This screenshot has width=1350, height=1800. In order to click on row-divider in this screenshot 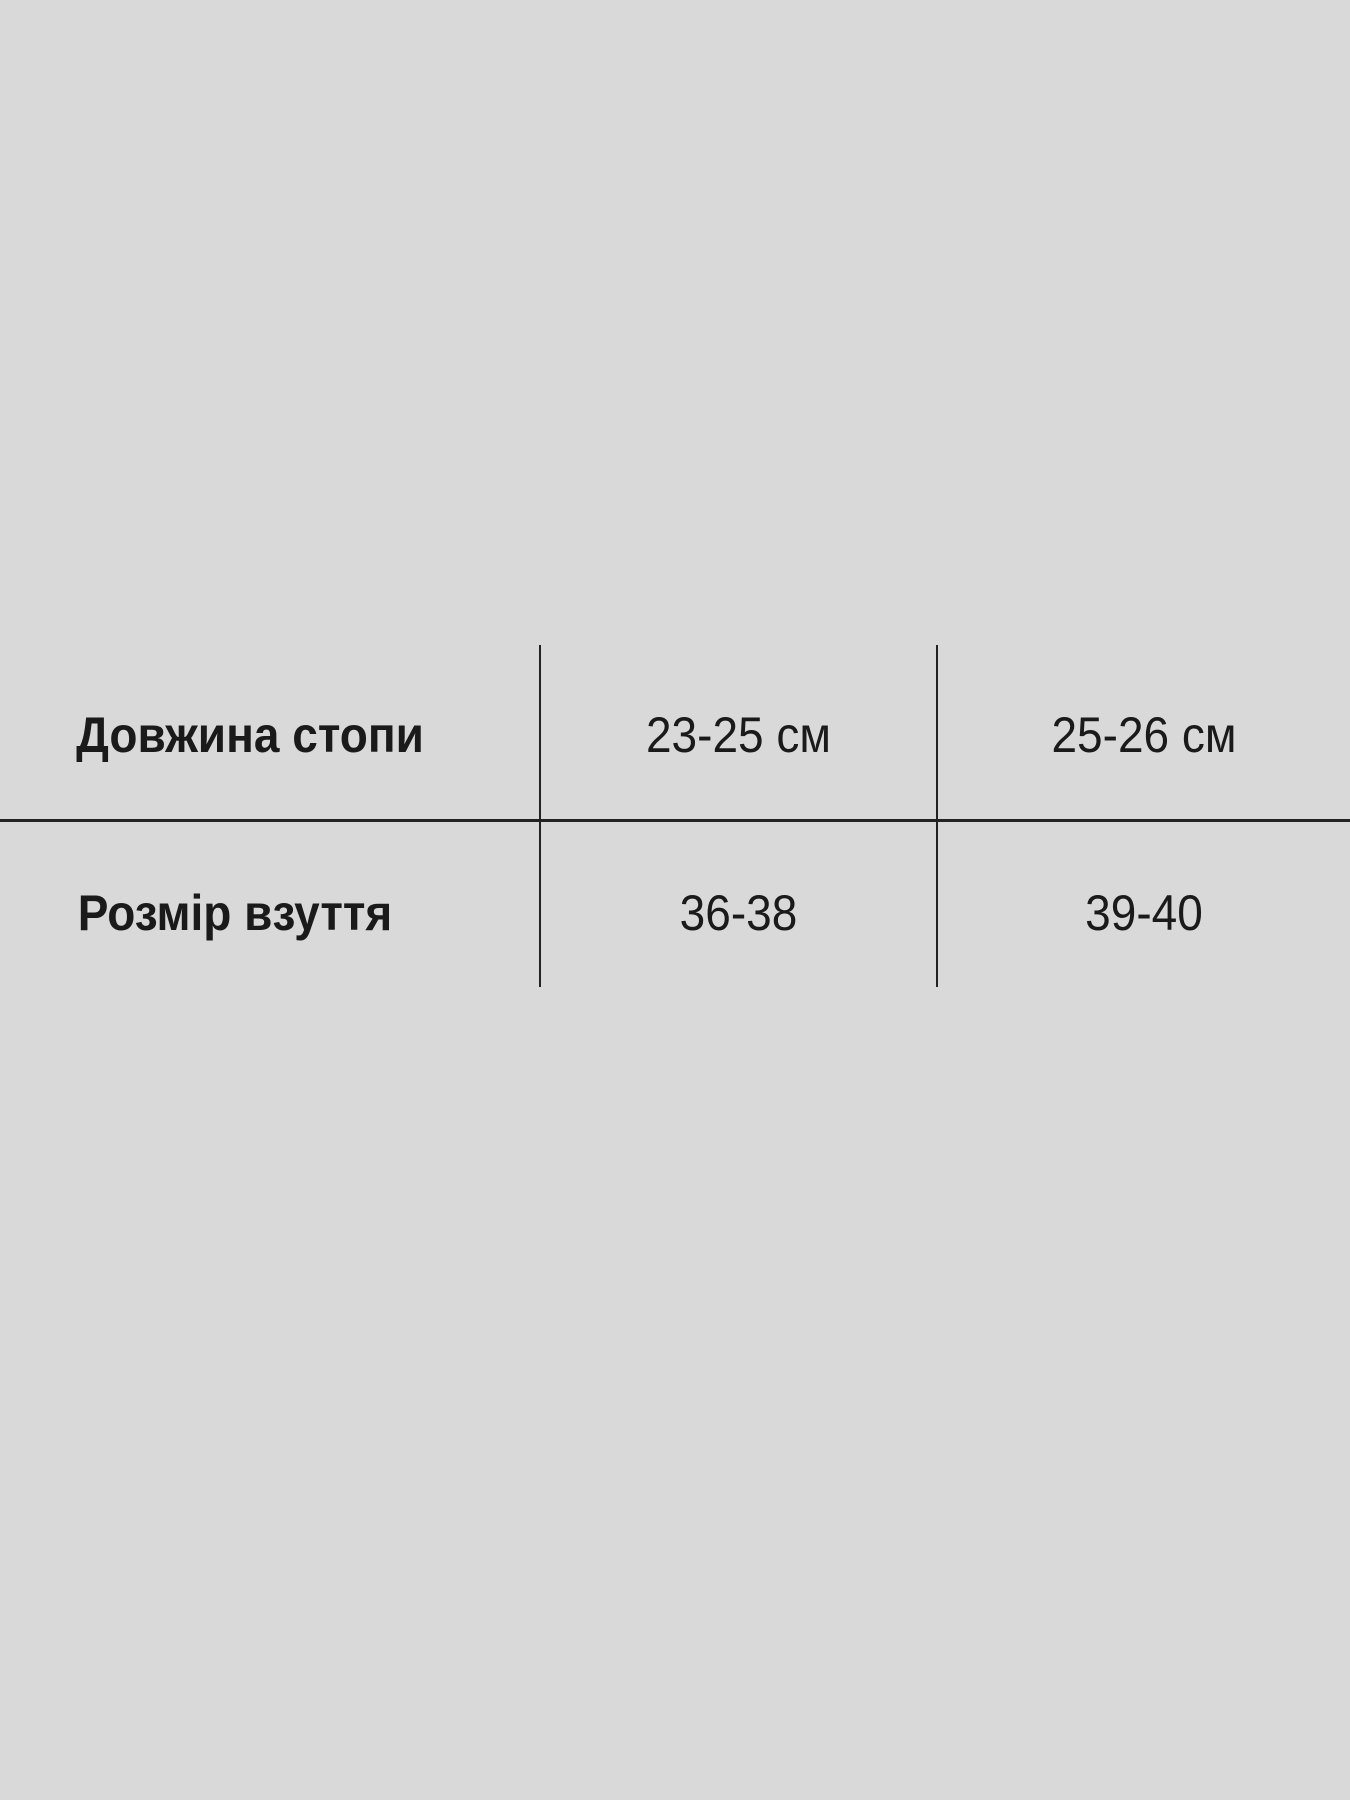, I will do `click(675, 820)`.